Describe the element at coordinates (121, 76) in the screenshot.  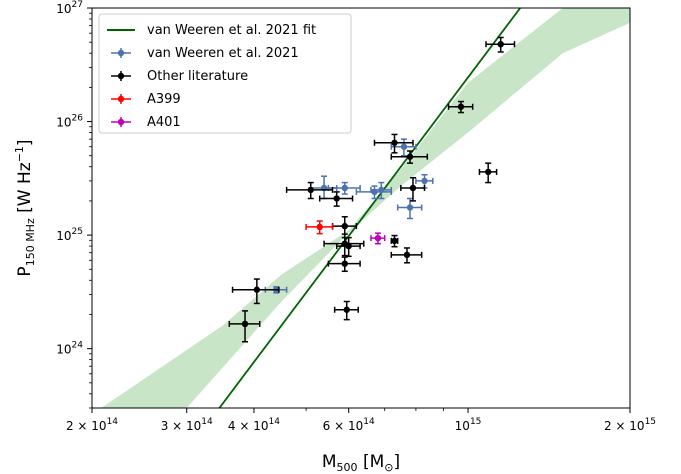
I see `legend-swatch-other-literature` at that location.